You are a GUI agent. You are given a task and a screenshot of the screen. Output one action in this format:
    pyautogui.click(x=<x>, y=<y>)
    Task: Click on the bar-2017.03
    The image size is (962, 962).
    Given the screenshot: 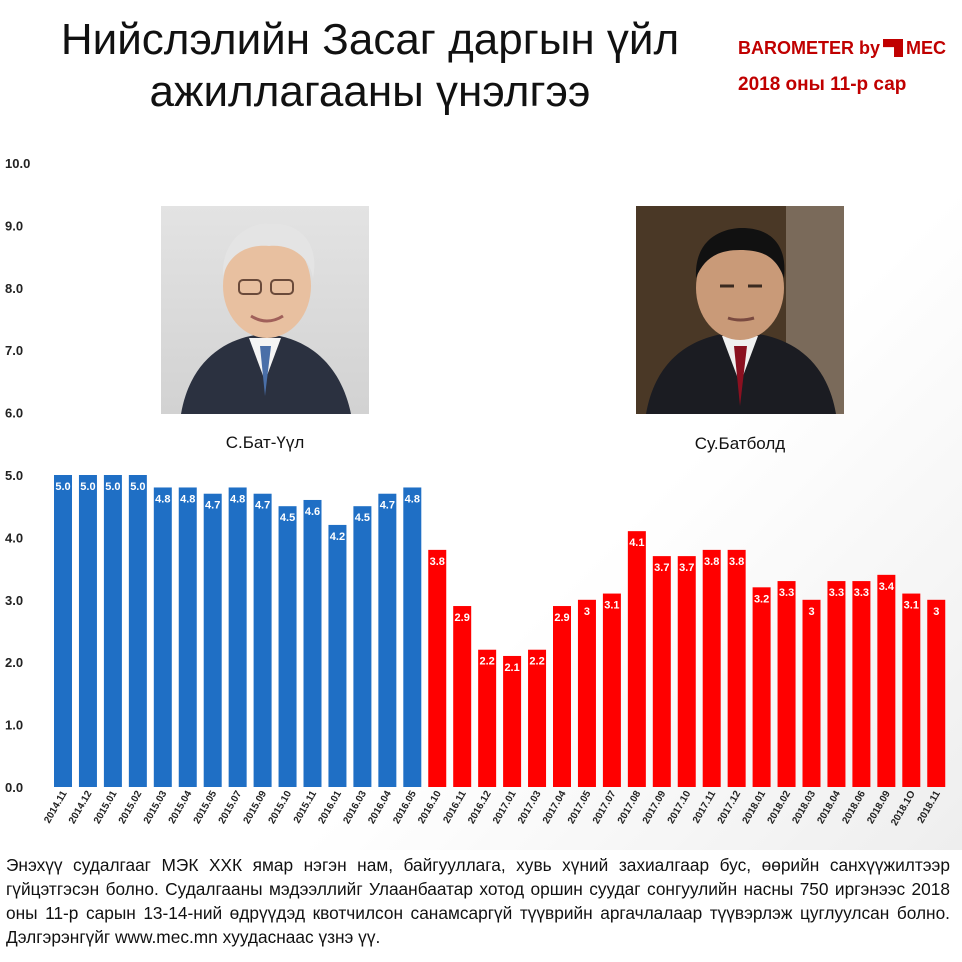 What is the action you would take?
    pyautogui.click(x=537, y=718)
    